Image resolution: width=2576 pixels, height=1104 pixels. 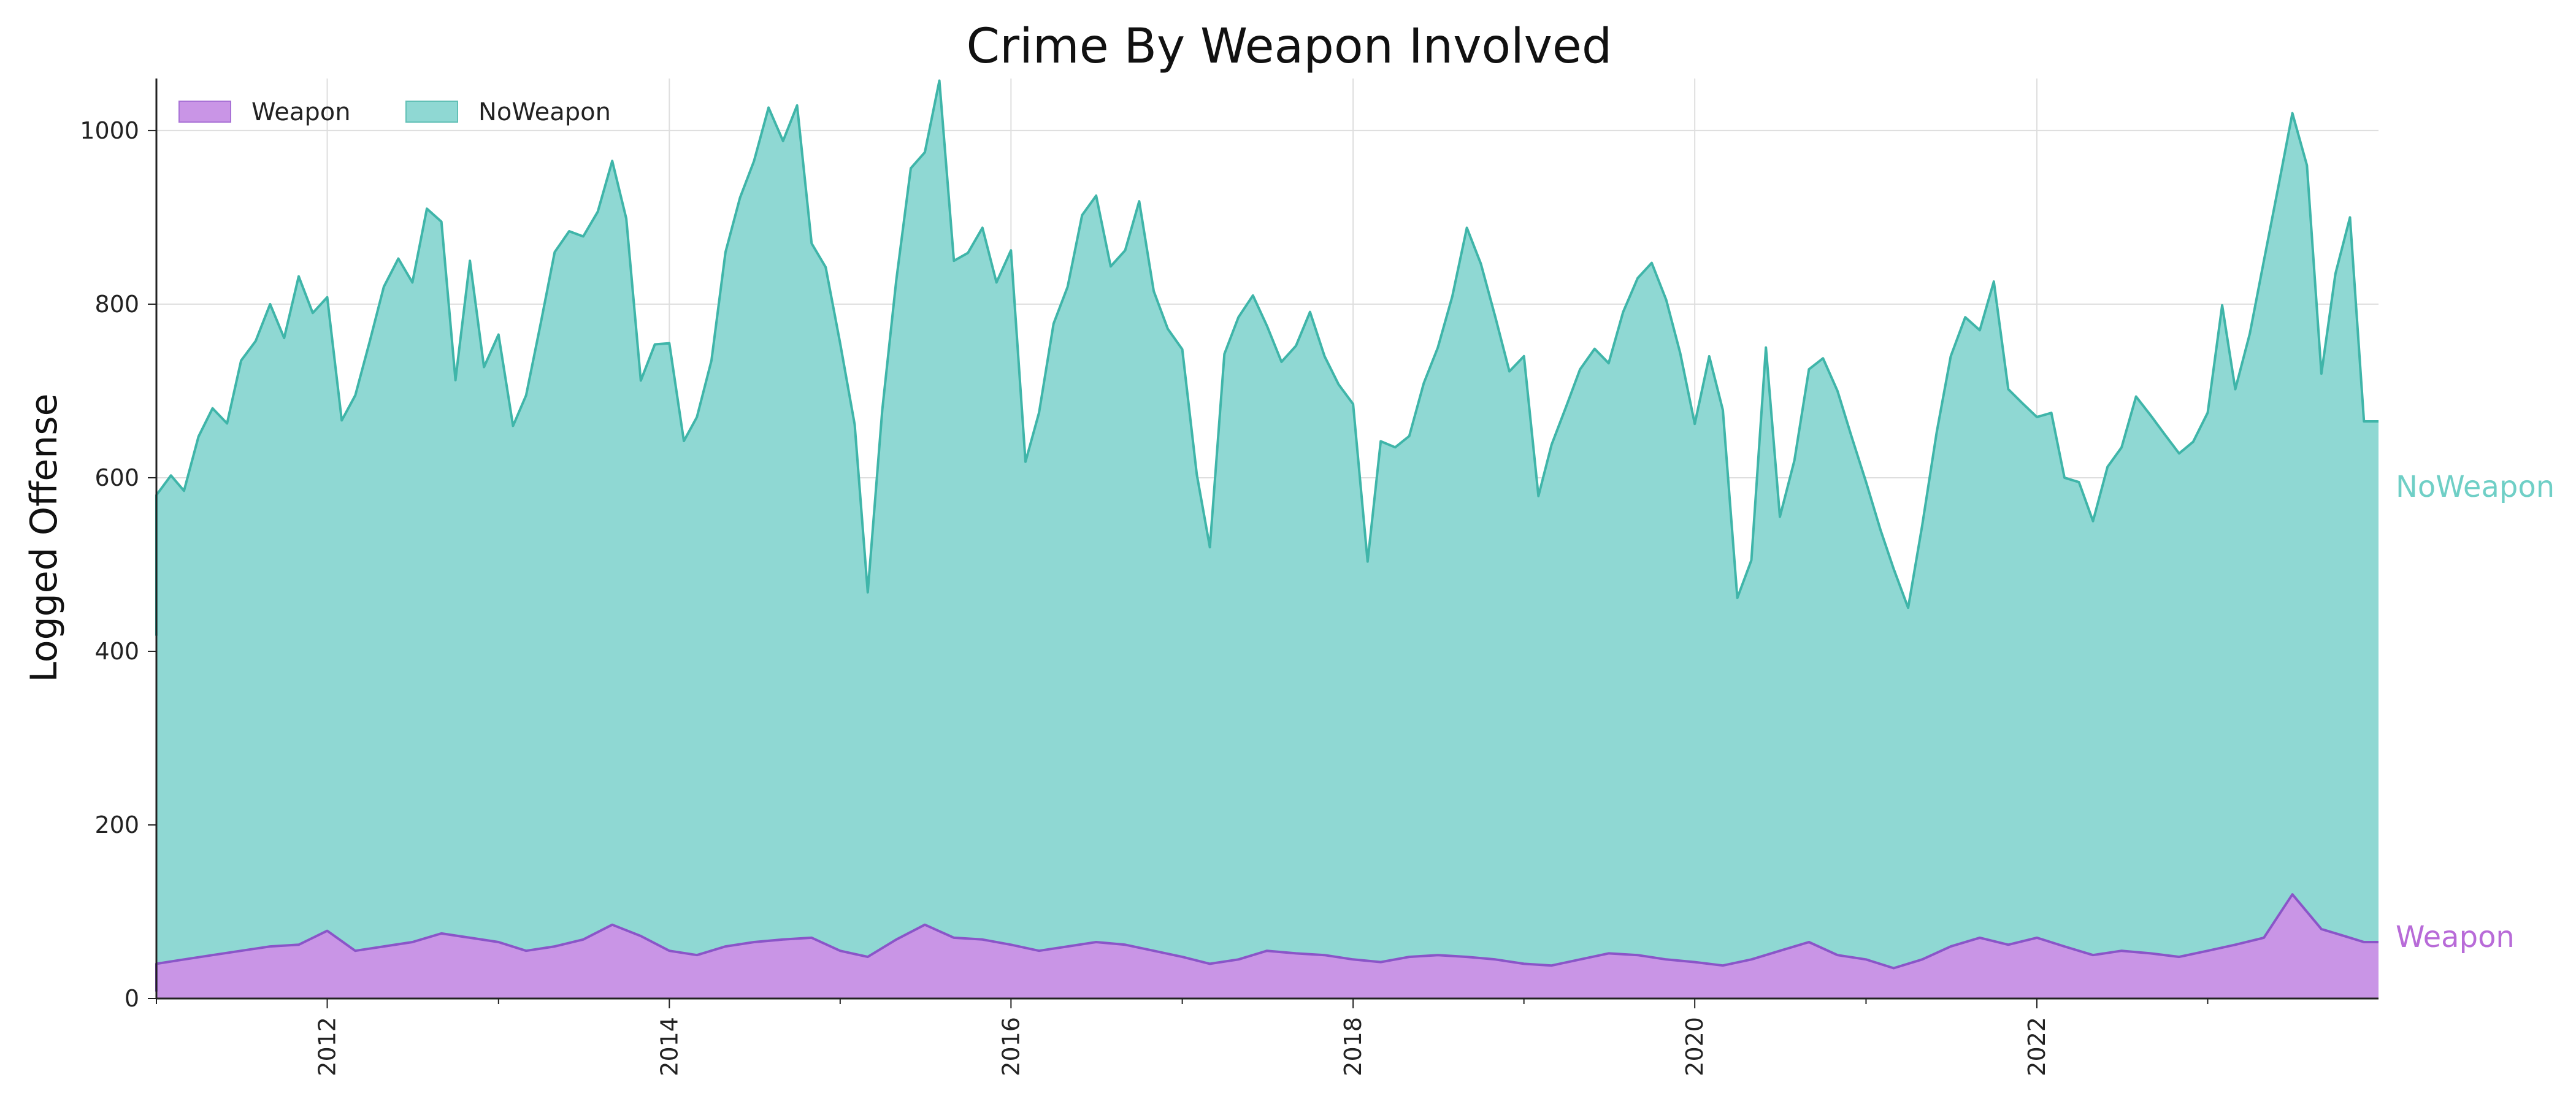 What do you see at coordinates (116, 304) in the screenshot?
I see `y-tick-label: 800` at bounding box center [116, 304].